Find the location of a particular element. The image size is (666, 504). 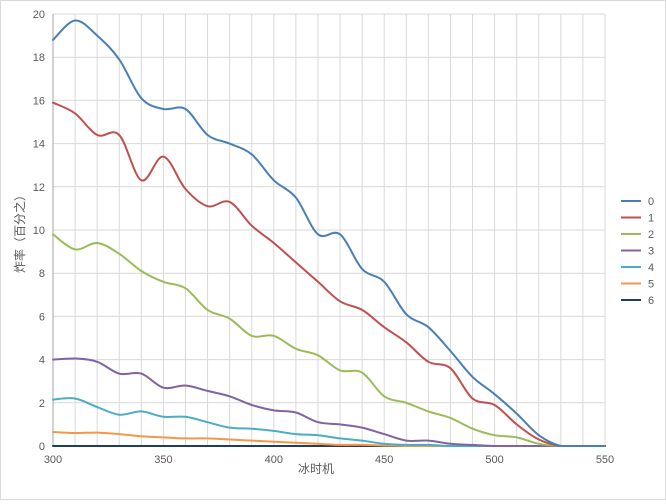

legend-label-5: 5 is located at coordinates (651, 285).